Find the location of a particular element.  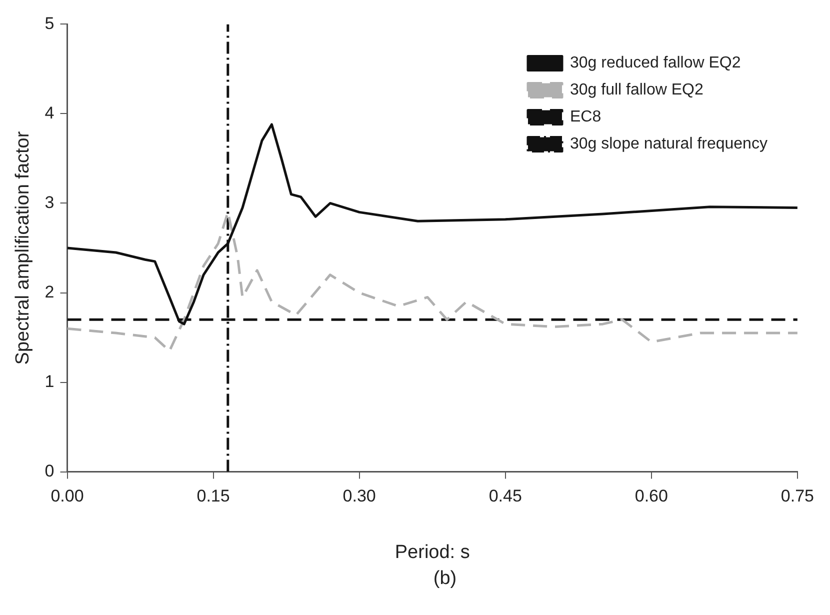

legend-label: EC8 is located at coordinates (586, 117).